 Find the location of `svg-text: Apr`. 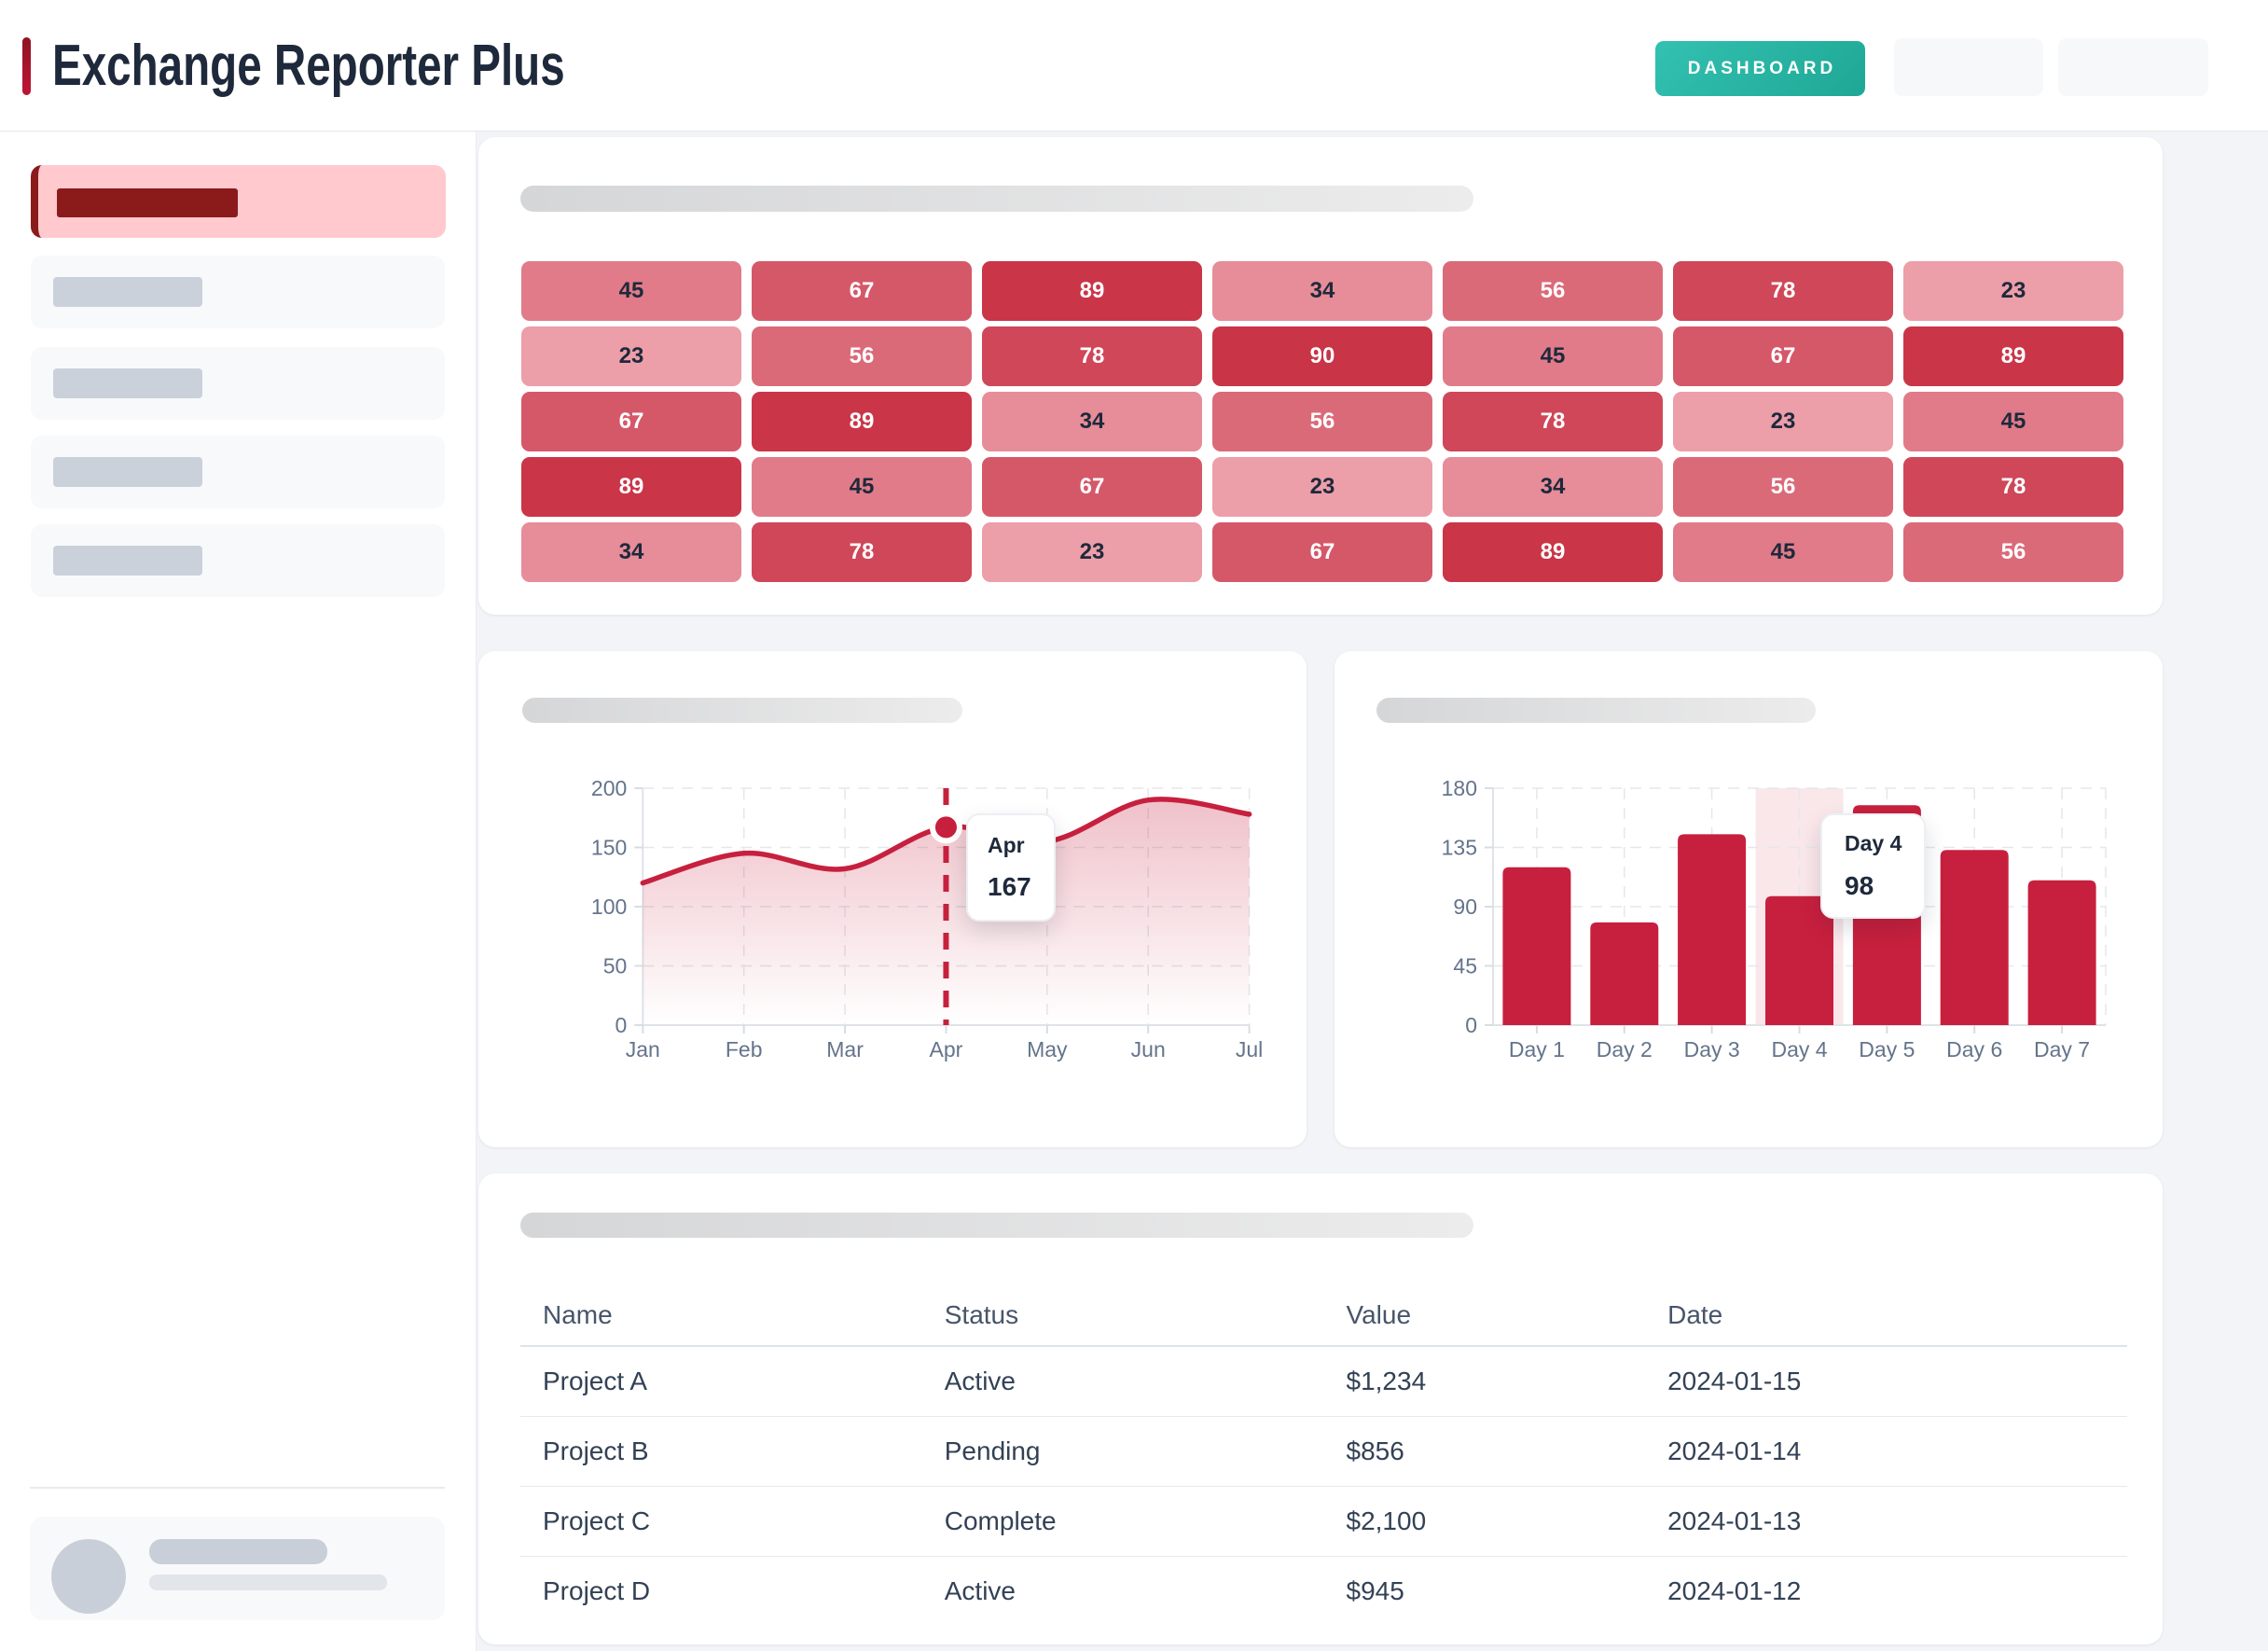

svg-text: Apr is located at coordinates (946, 1049).